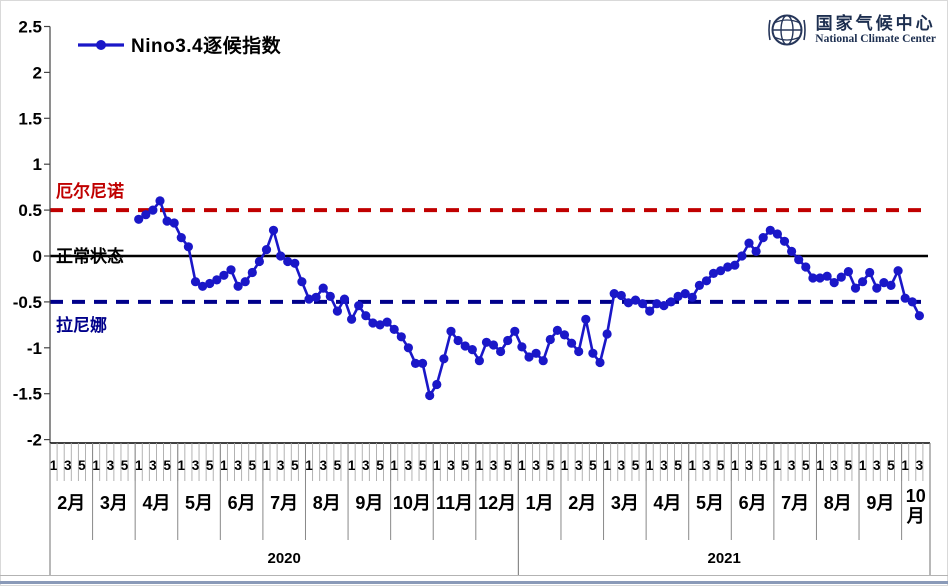 The image size is (948, 586). What do you see at coordinates (540, 503) in the screenshot?
I see `month-label: 1月` at bounding box center [540, 503].